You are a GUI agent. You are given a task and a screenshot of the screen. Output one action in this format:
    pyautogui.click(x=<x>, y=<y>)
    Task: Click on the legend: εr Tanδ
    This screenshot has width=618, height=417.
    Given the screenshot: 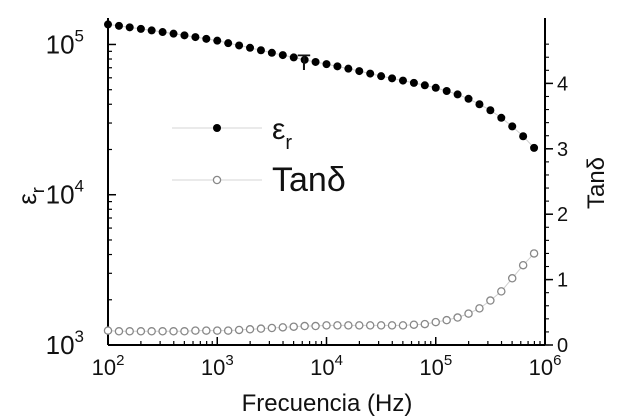 What is the action you would take?
    pyautogui.click(x=259, y=156)
    